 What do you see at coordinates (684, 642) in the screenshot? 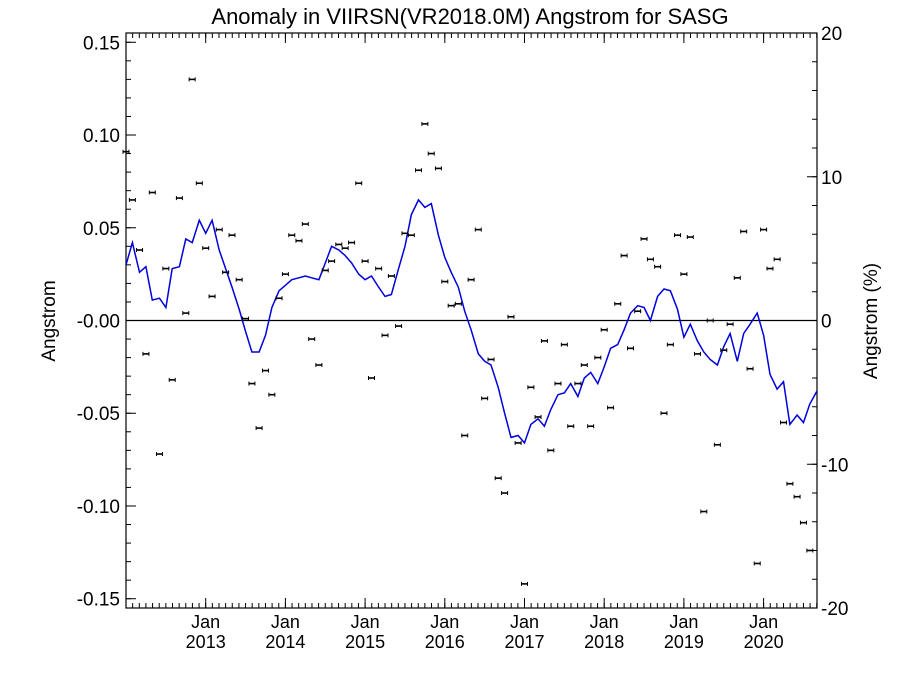
I see `x-tick-year: 2019` at bounding box center [684, 642].